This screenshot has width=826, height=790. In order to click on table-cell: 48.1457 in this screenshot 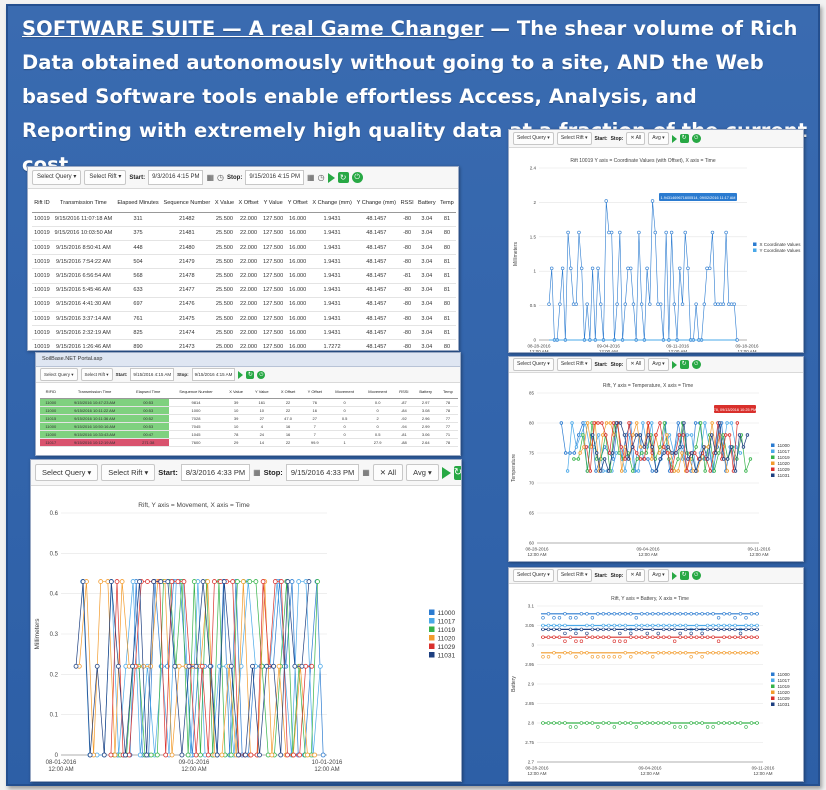, I will do `click(376, 344)`.